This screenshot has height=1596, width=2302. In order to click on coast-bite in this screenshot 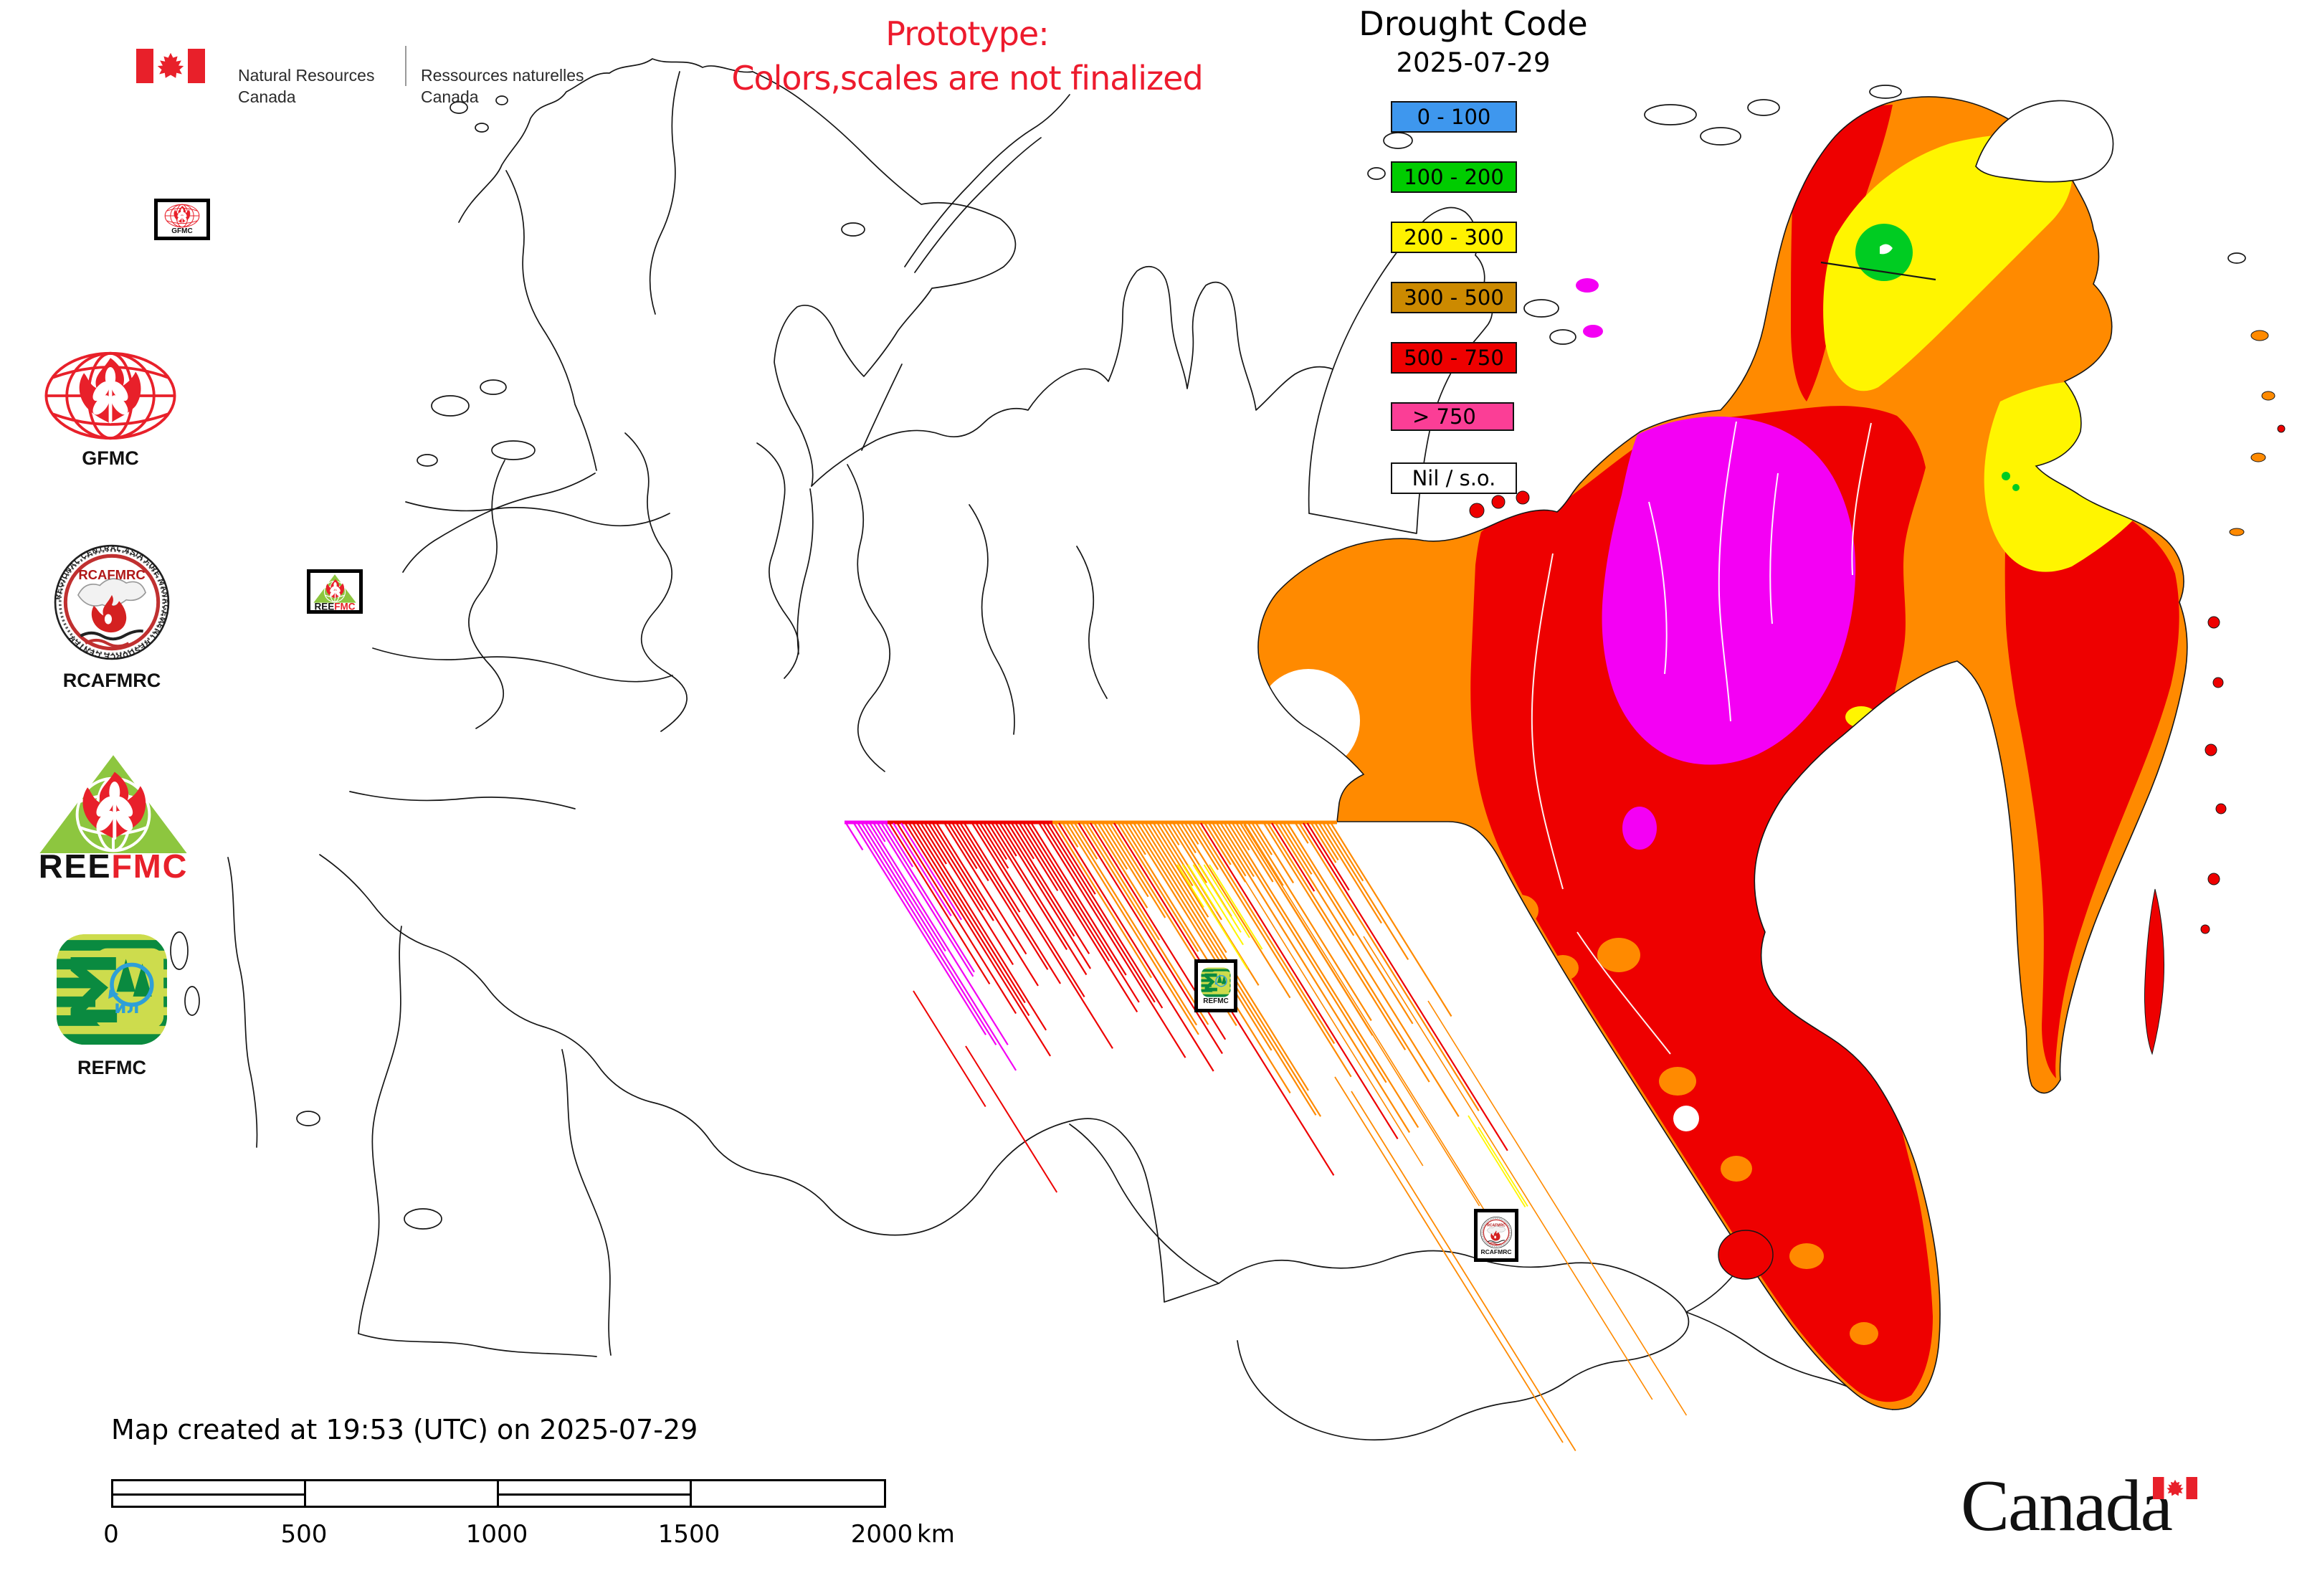, I will do `click(1309, 720)`.